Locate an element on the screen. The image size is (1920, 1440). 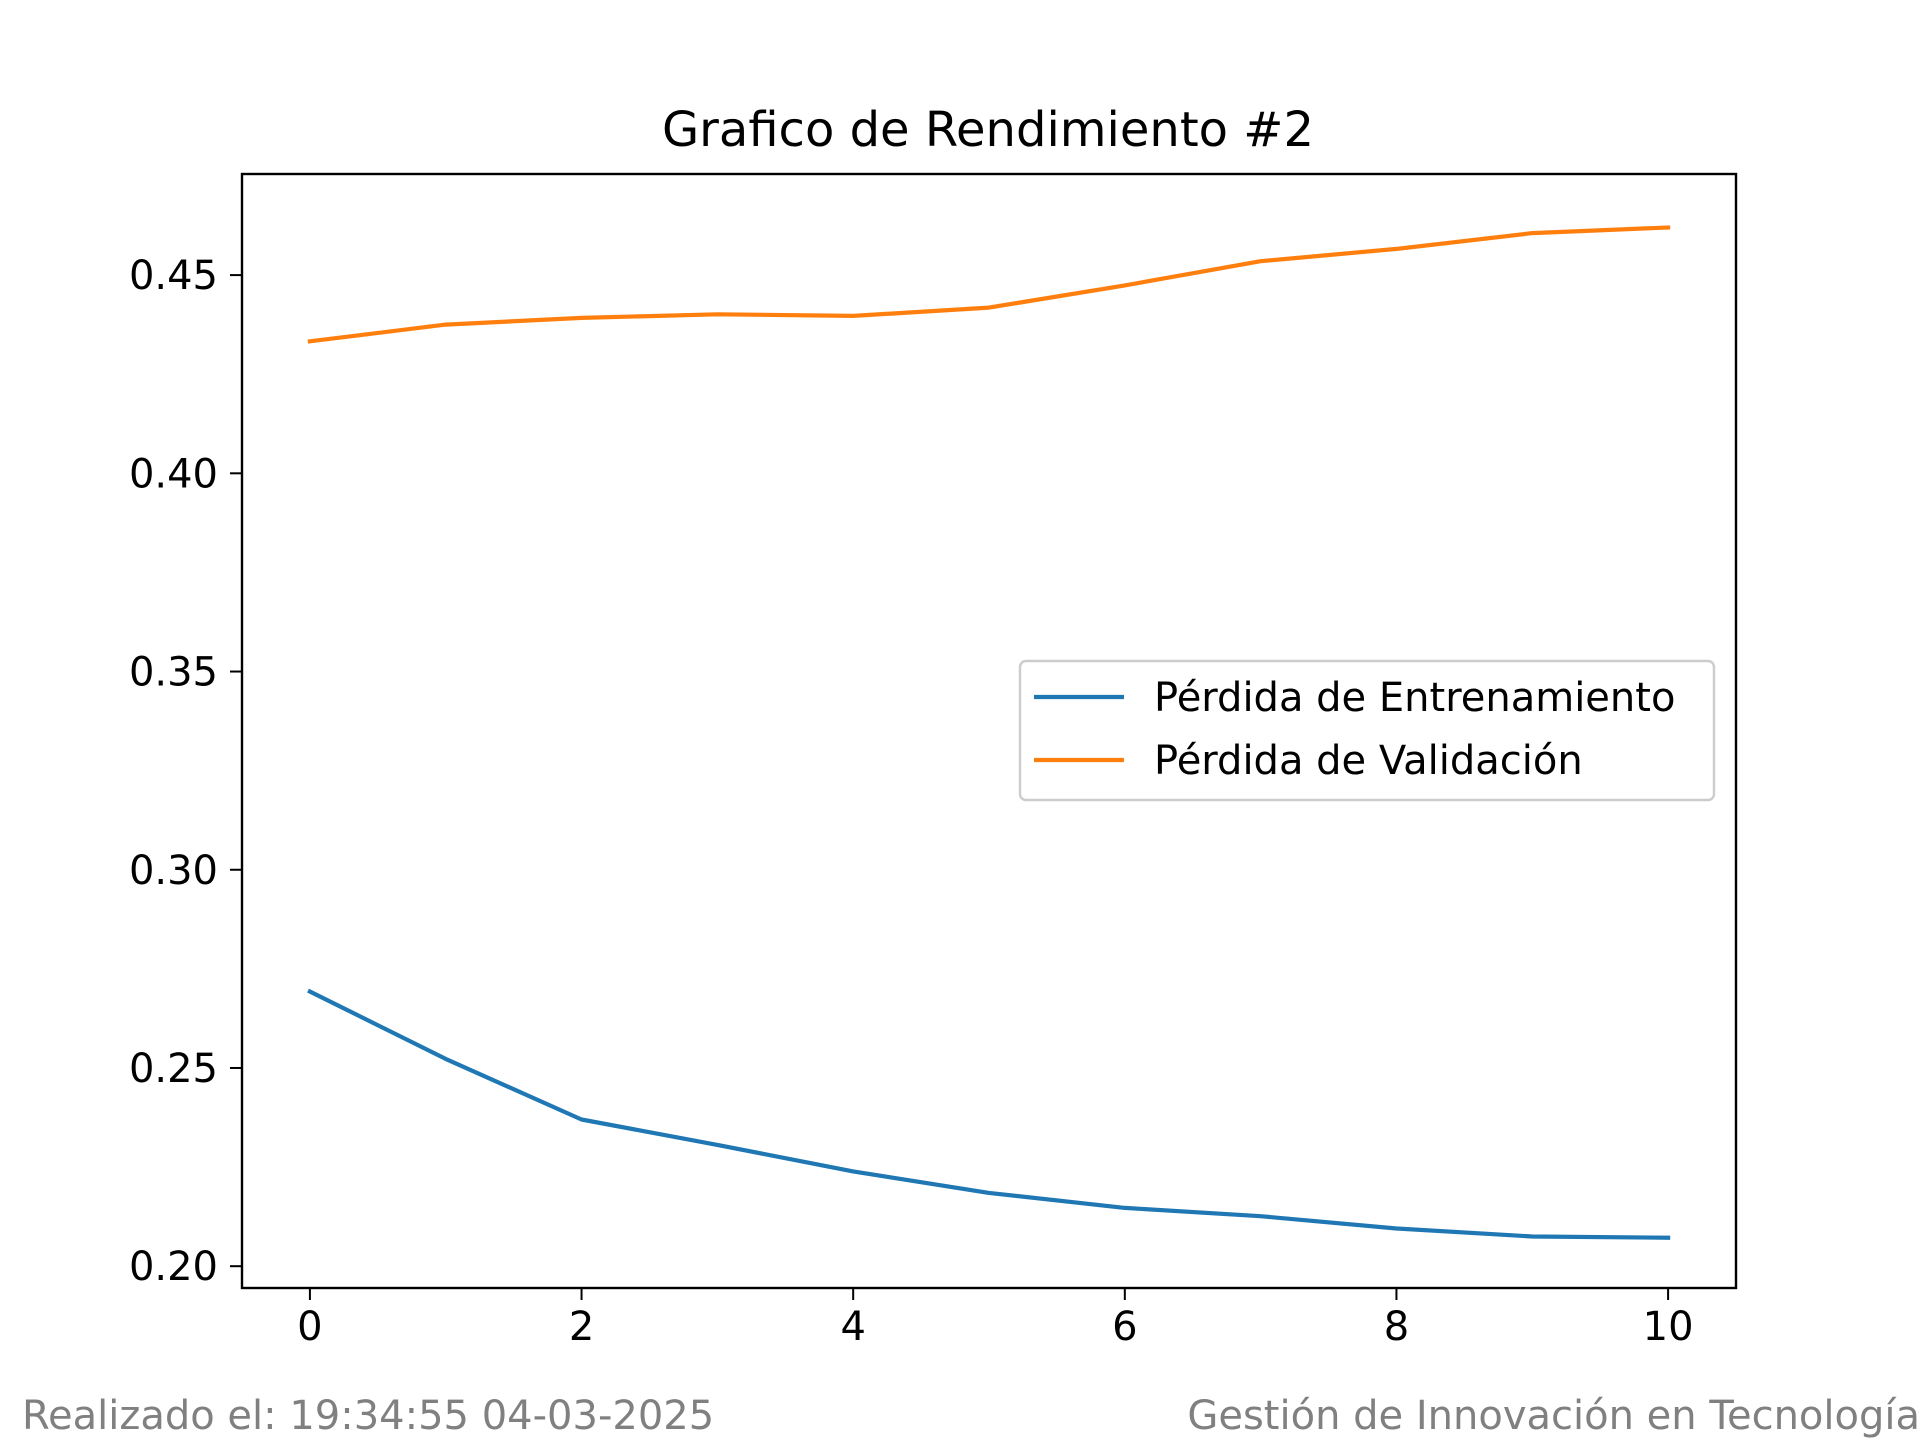
x-tick-label: 6 is located at coordinates (1124, 1327).